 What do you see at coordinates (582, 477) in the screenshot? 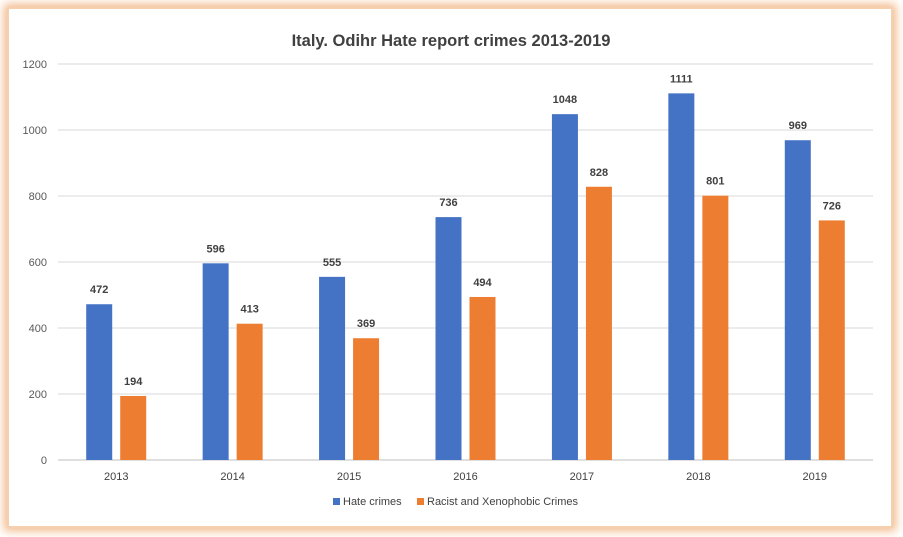
I see `x-tick-label: 2017` at bounding box center [582, 477].